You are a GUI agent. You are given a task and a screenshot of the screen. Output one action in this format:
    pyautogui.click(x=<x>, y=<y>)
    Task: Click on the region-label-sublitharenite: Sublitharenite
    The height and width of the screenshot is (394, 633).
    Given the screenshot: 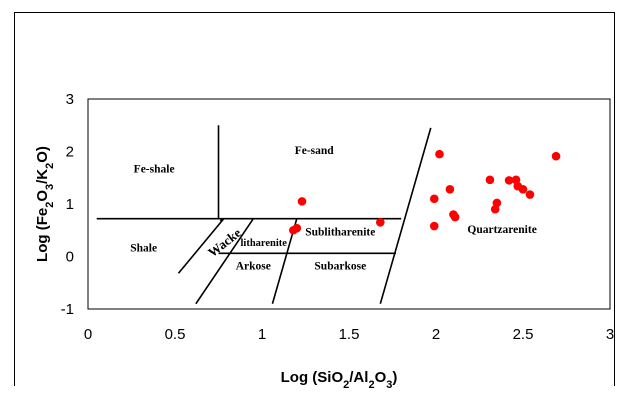 What is the action you would take?
    pyautogui.click(x=340, y=233)
    